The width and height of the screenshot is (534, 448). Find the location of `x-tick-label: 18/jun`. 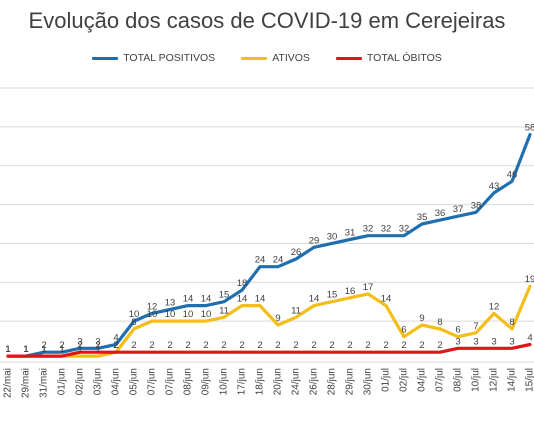

x-tick-label: 18/jun is located at coordinates (260, 381).